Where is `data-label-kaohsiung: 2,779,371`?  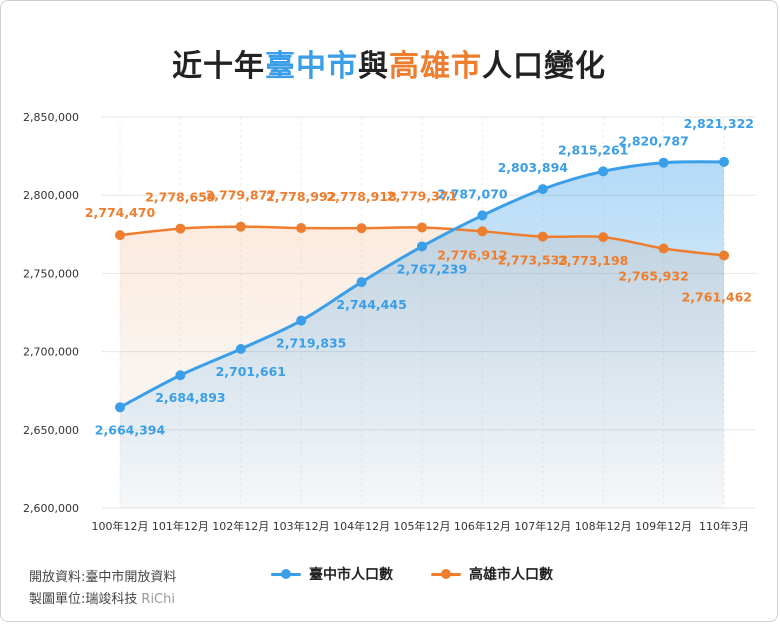 data-label-kaohsiung: 2,779,371 is located at coordinates (422, 195).